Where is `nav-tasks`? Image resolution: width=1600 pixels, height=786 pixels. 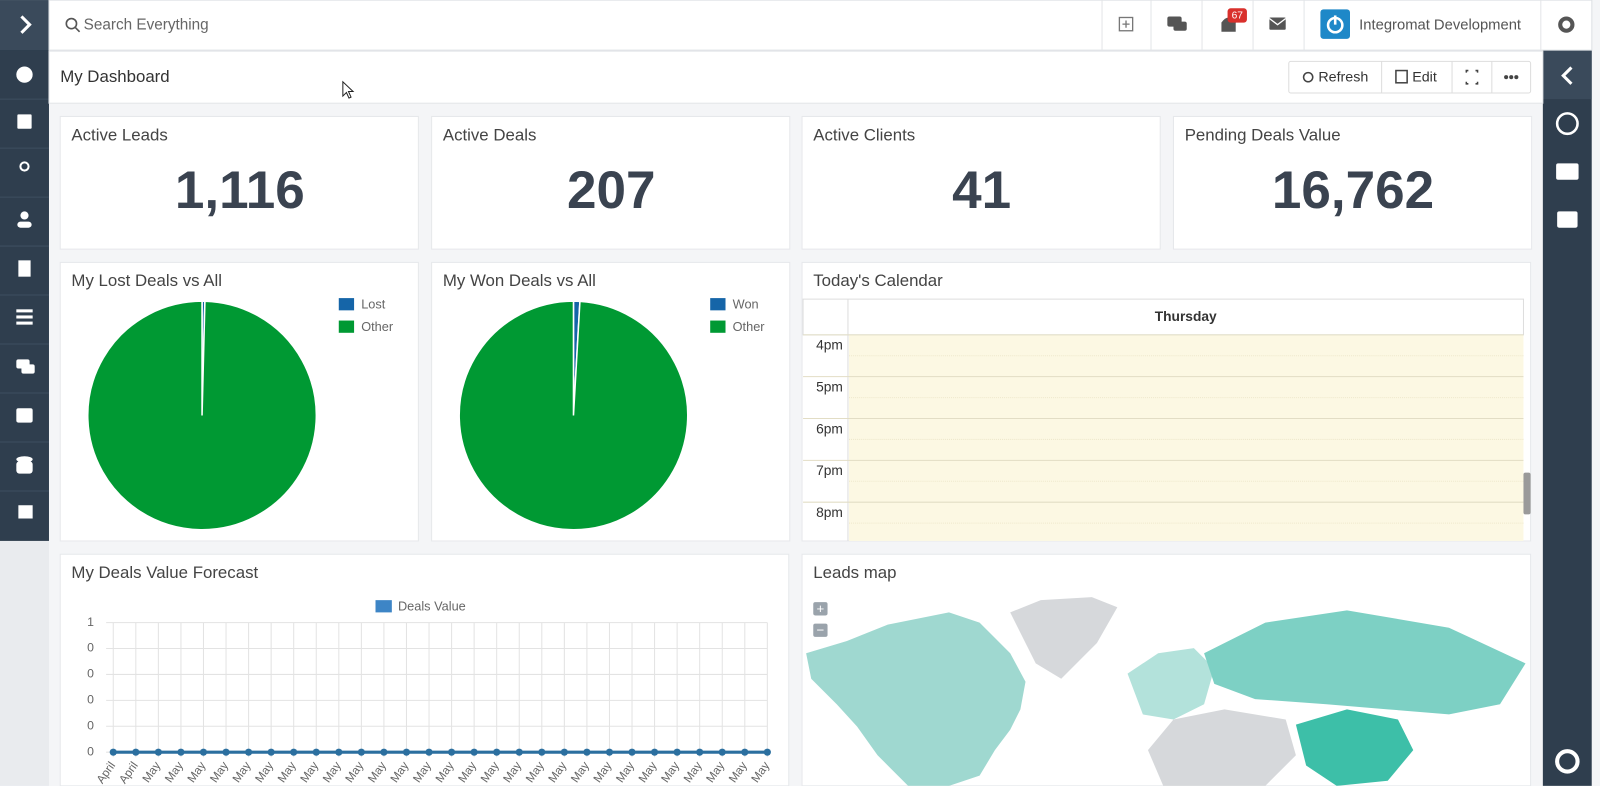 nav-tasks is located at coordinates (24, 311).